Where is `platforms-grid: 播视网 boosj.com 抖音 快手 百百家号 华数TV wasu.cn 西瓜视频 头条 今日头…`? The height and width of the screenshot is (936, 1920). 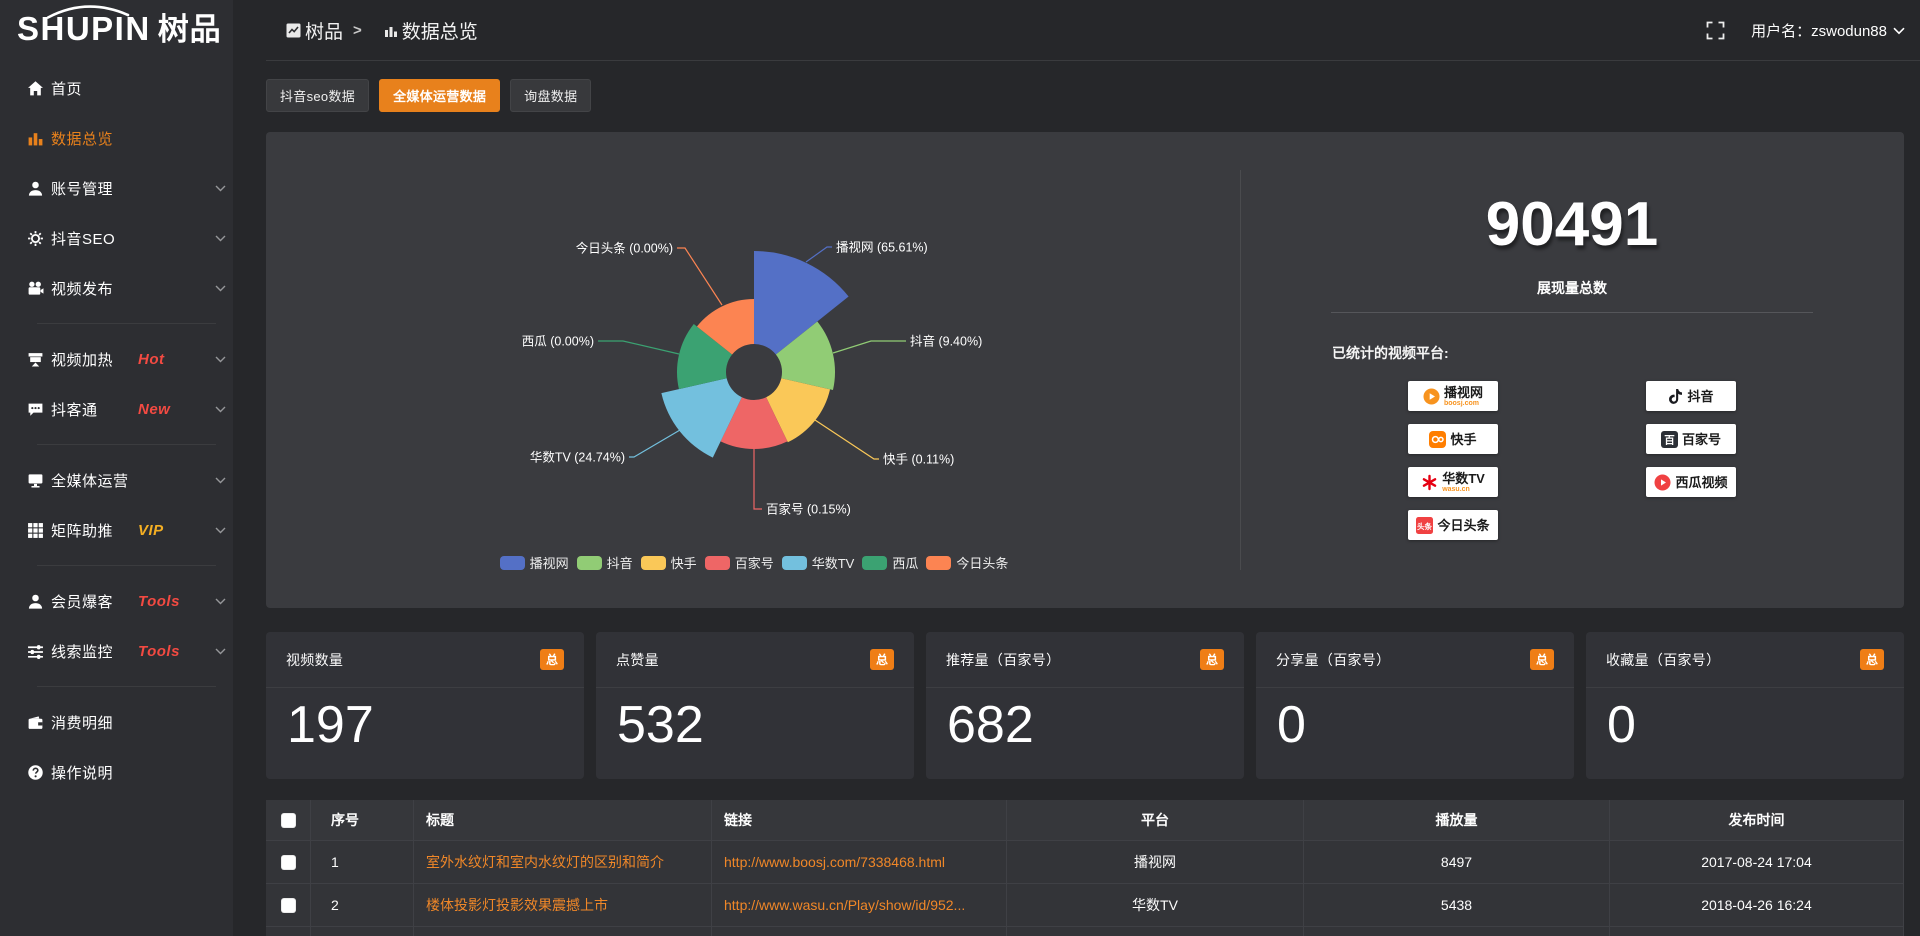 platforms-grid: 播视网 boosj.com 抖音 快手 百百家号 华数TV wasu.cn 西瓜视频 头条 今日头… is located at coordinates (1572, 460).